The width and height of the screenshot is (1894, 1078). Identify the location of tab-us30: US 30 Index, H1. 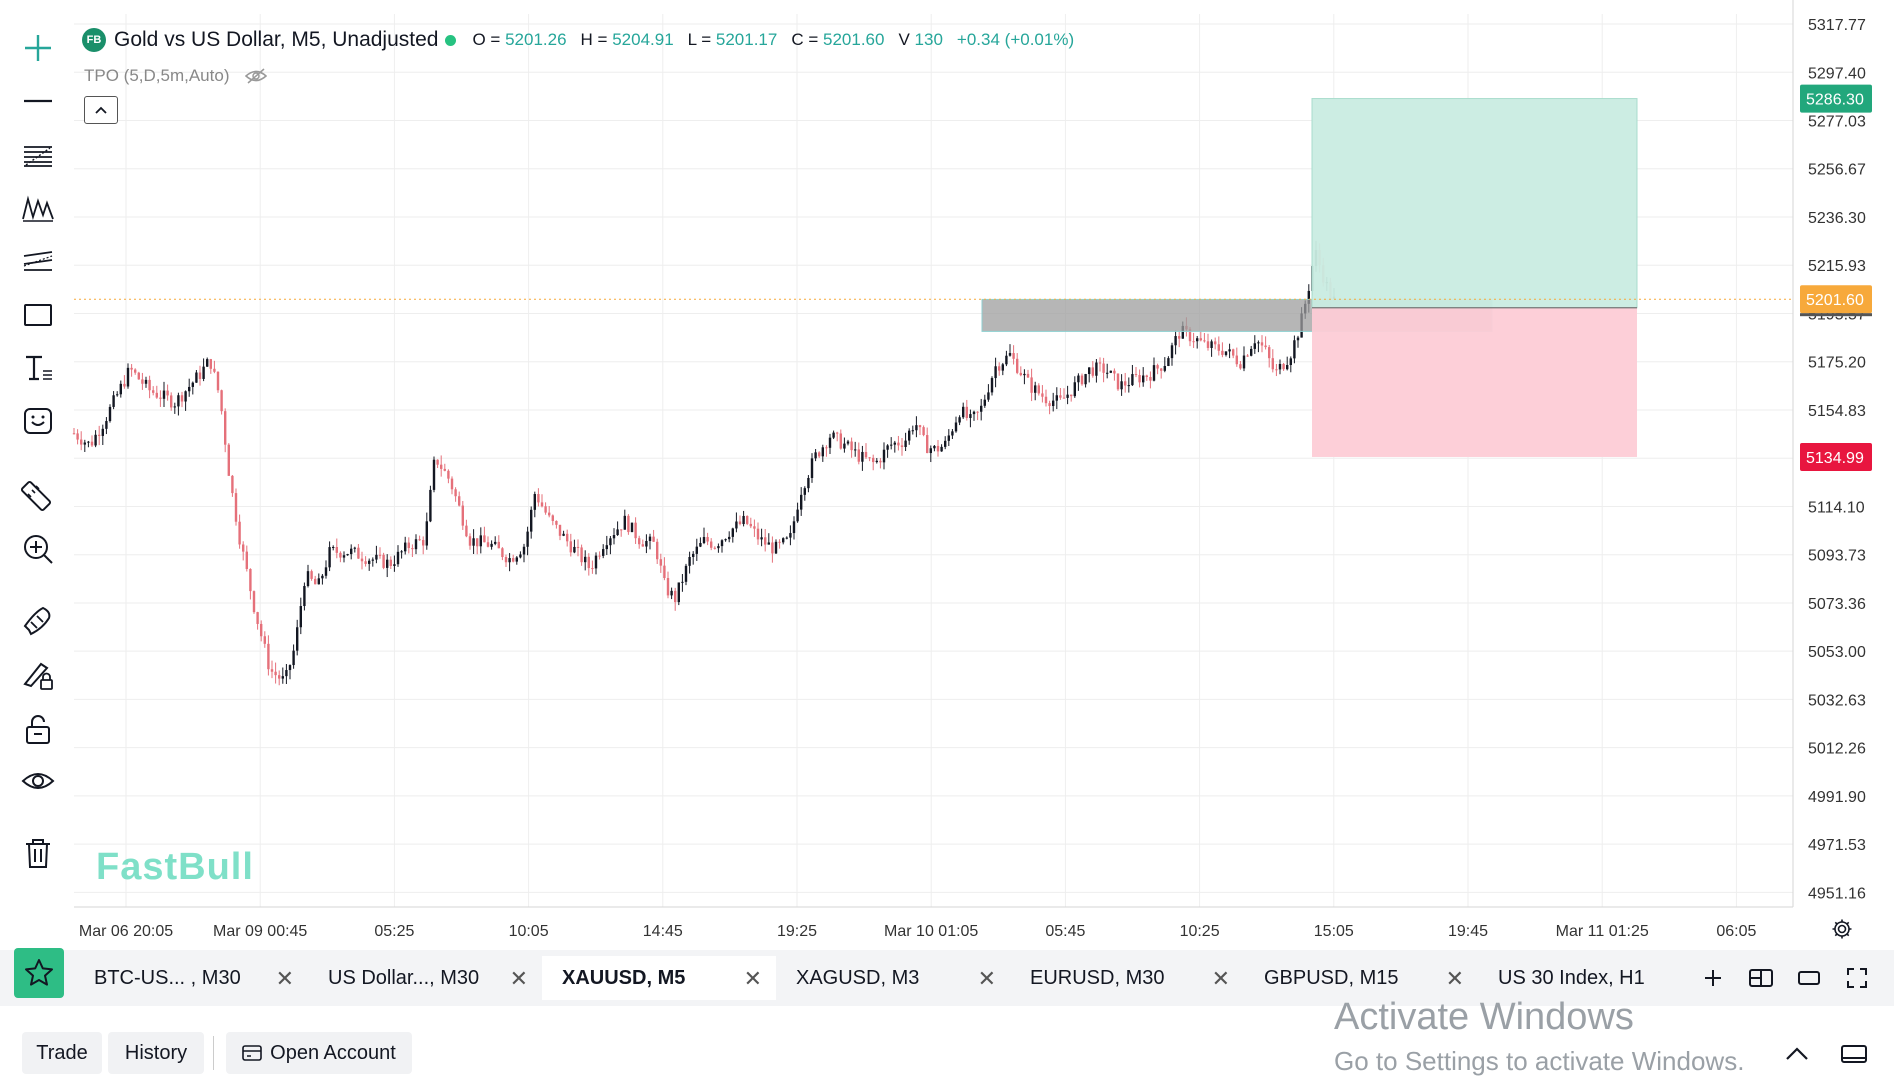
(1573, 978).